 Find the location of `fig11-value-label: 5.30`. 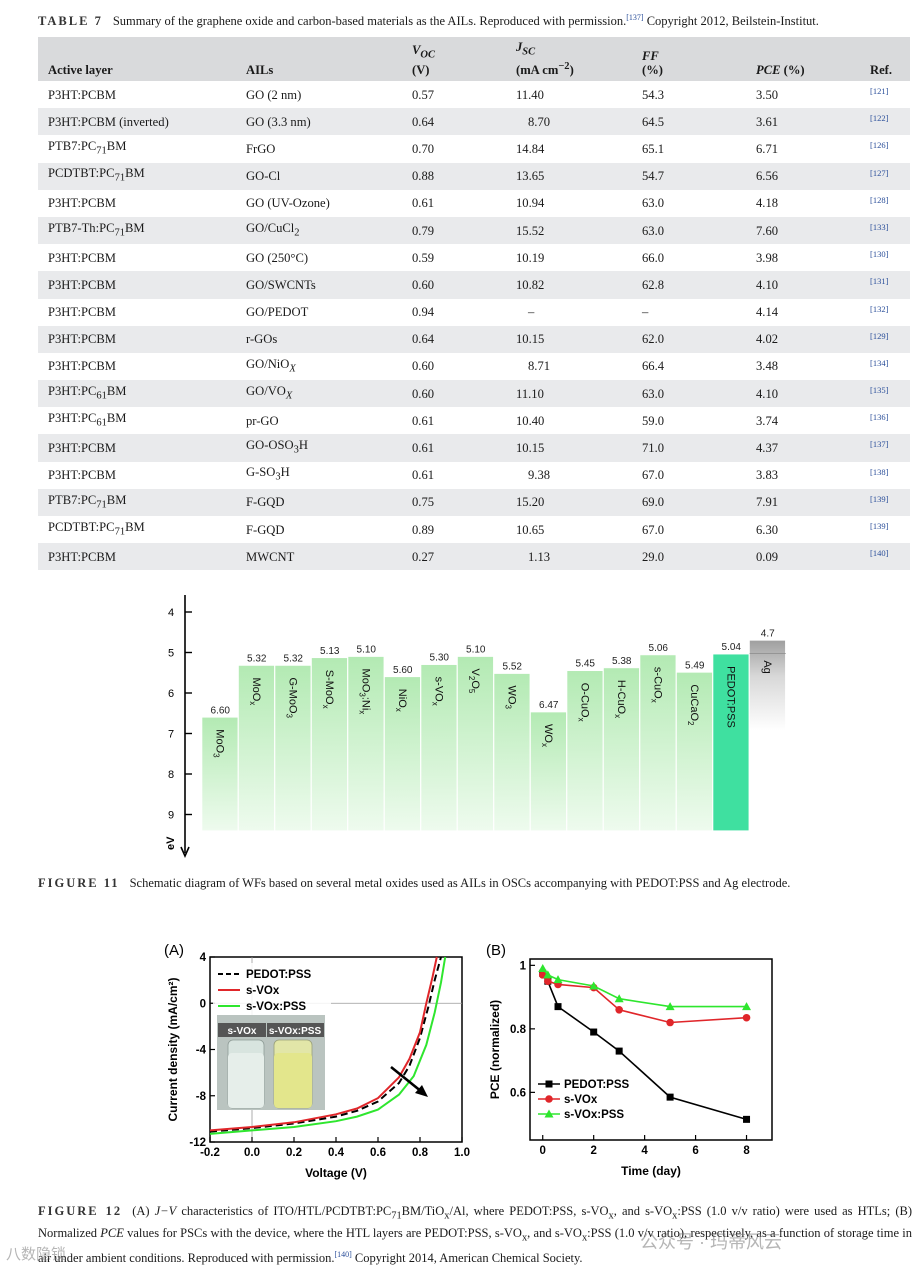

fig11-value-label: 5.30 is located at coordinates (440, 658).